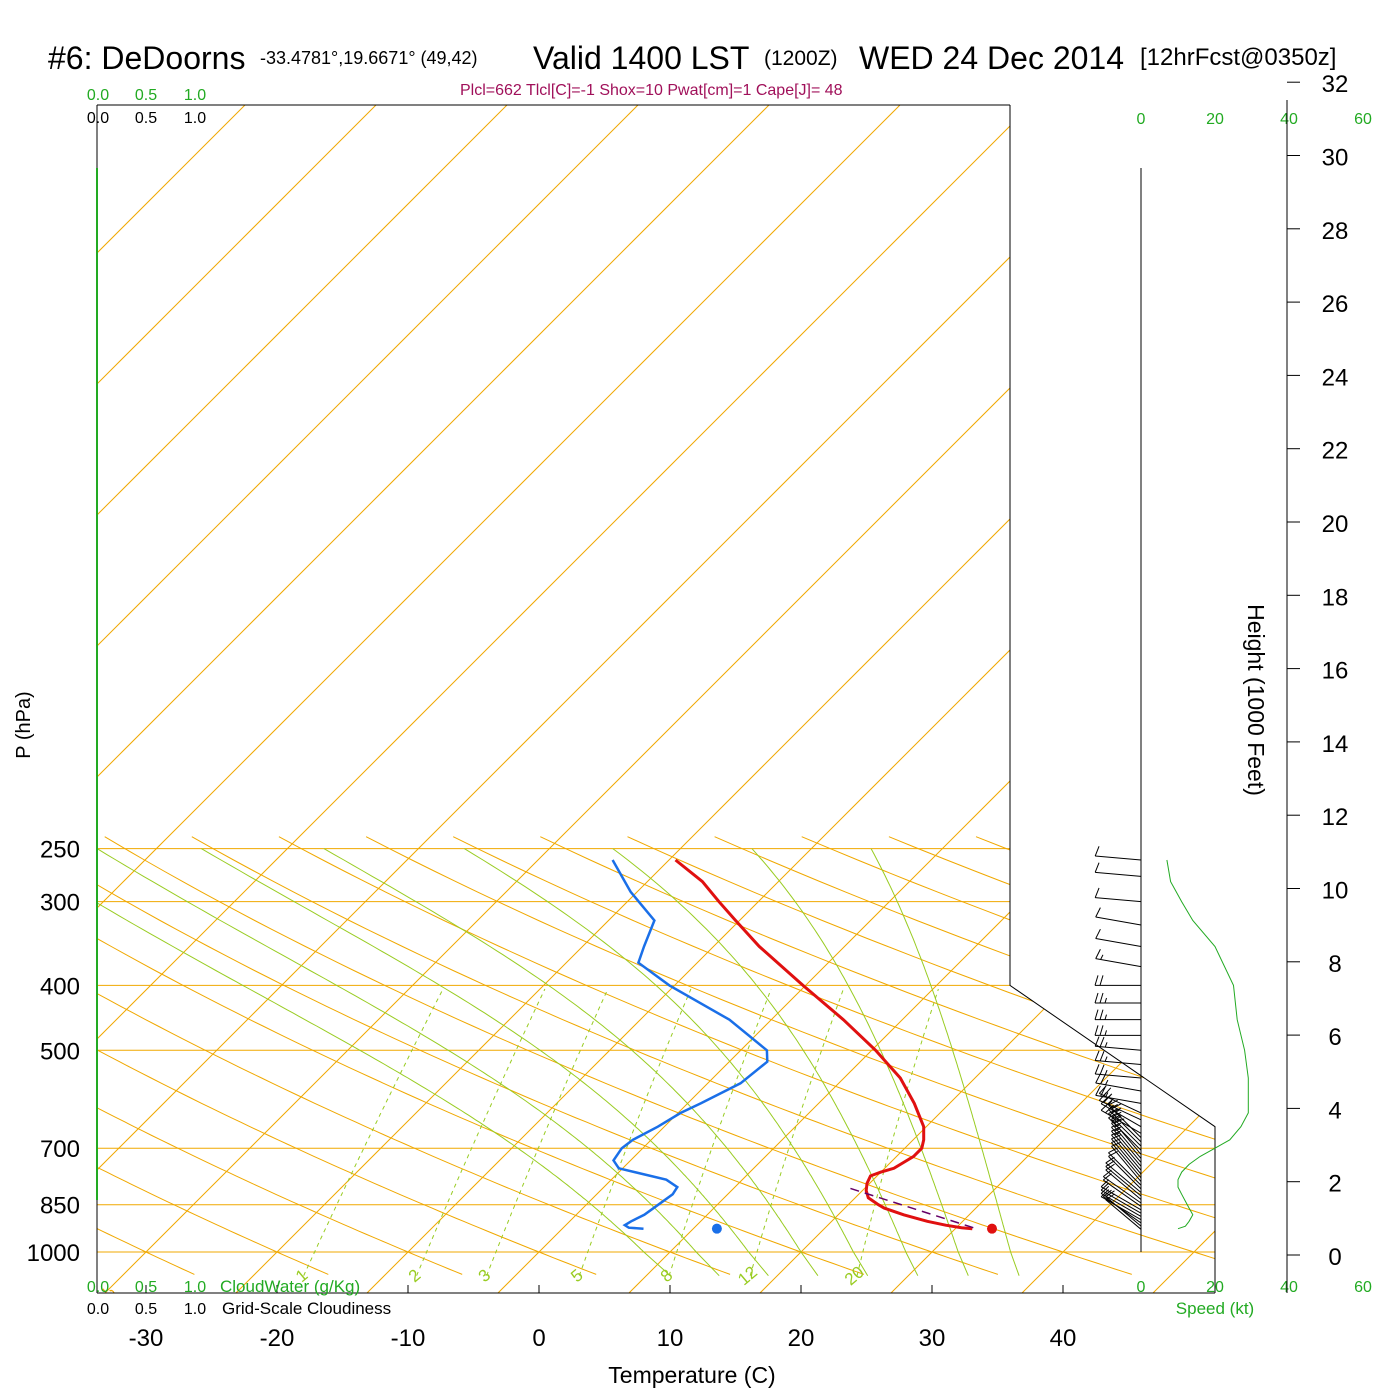 This screenshot has width=1400, height=1400. Describe the element at coordinates (1335, 744) in the screenshot. I see `height-tick-label: 14` at that location.